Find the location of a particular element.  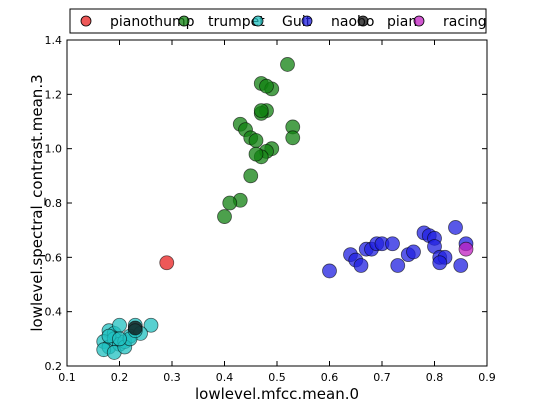

x-tick-label: 0.3 is located at coordinates (172, 377).